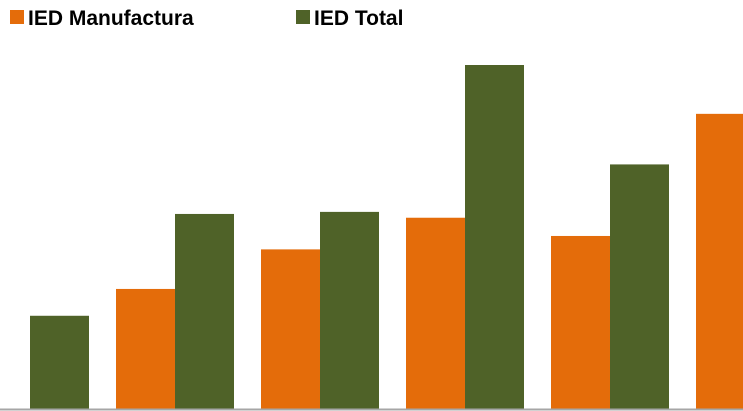 This screenshot has height=411, width=743. What do you see at coordinates (206, 18) in the screenshot?
I see `legend: IED Manufactura IED Total` at bounding box center [206, 18].